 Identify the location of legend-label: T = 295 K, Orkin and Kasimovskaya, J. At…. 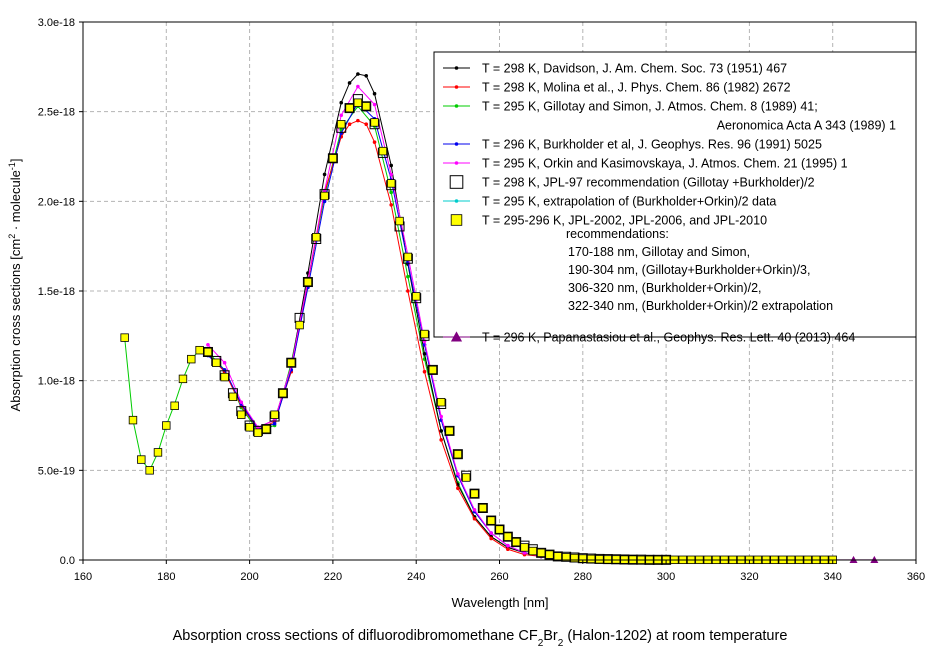
(665, 164).